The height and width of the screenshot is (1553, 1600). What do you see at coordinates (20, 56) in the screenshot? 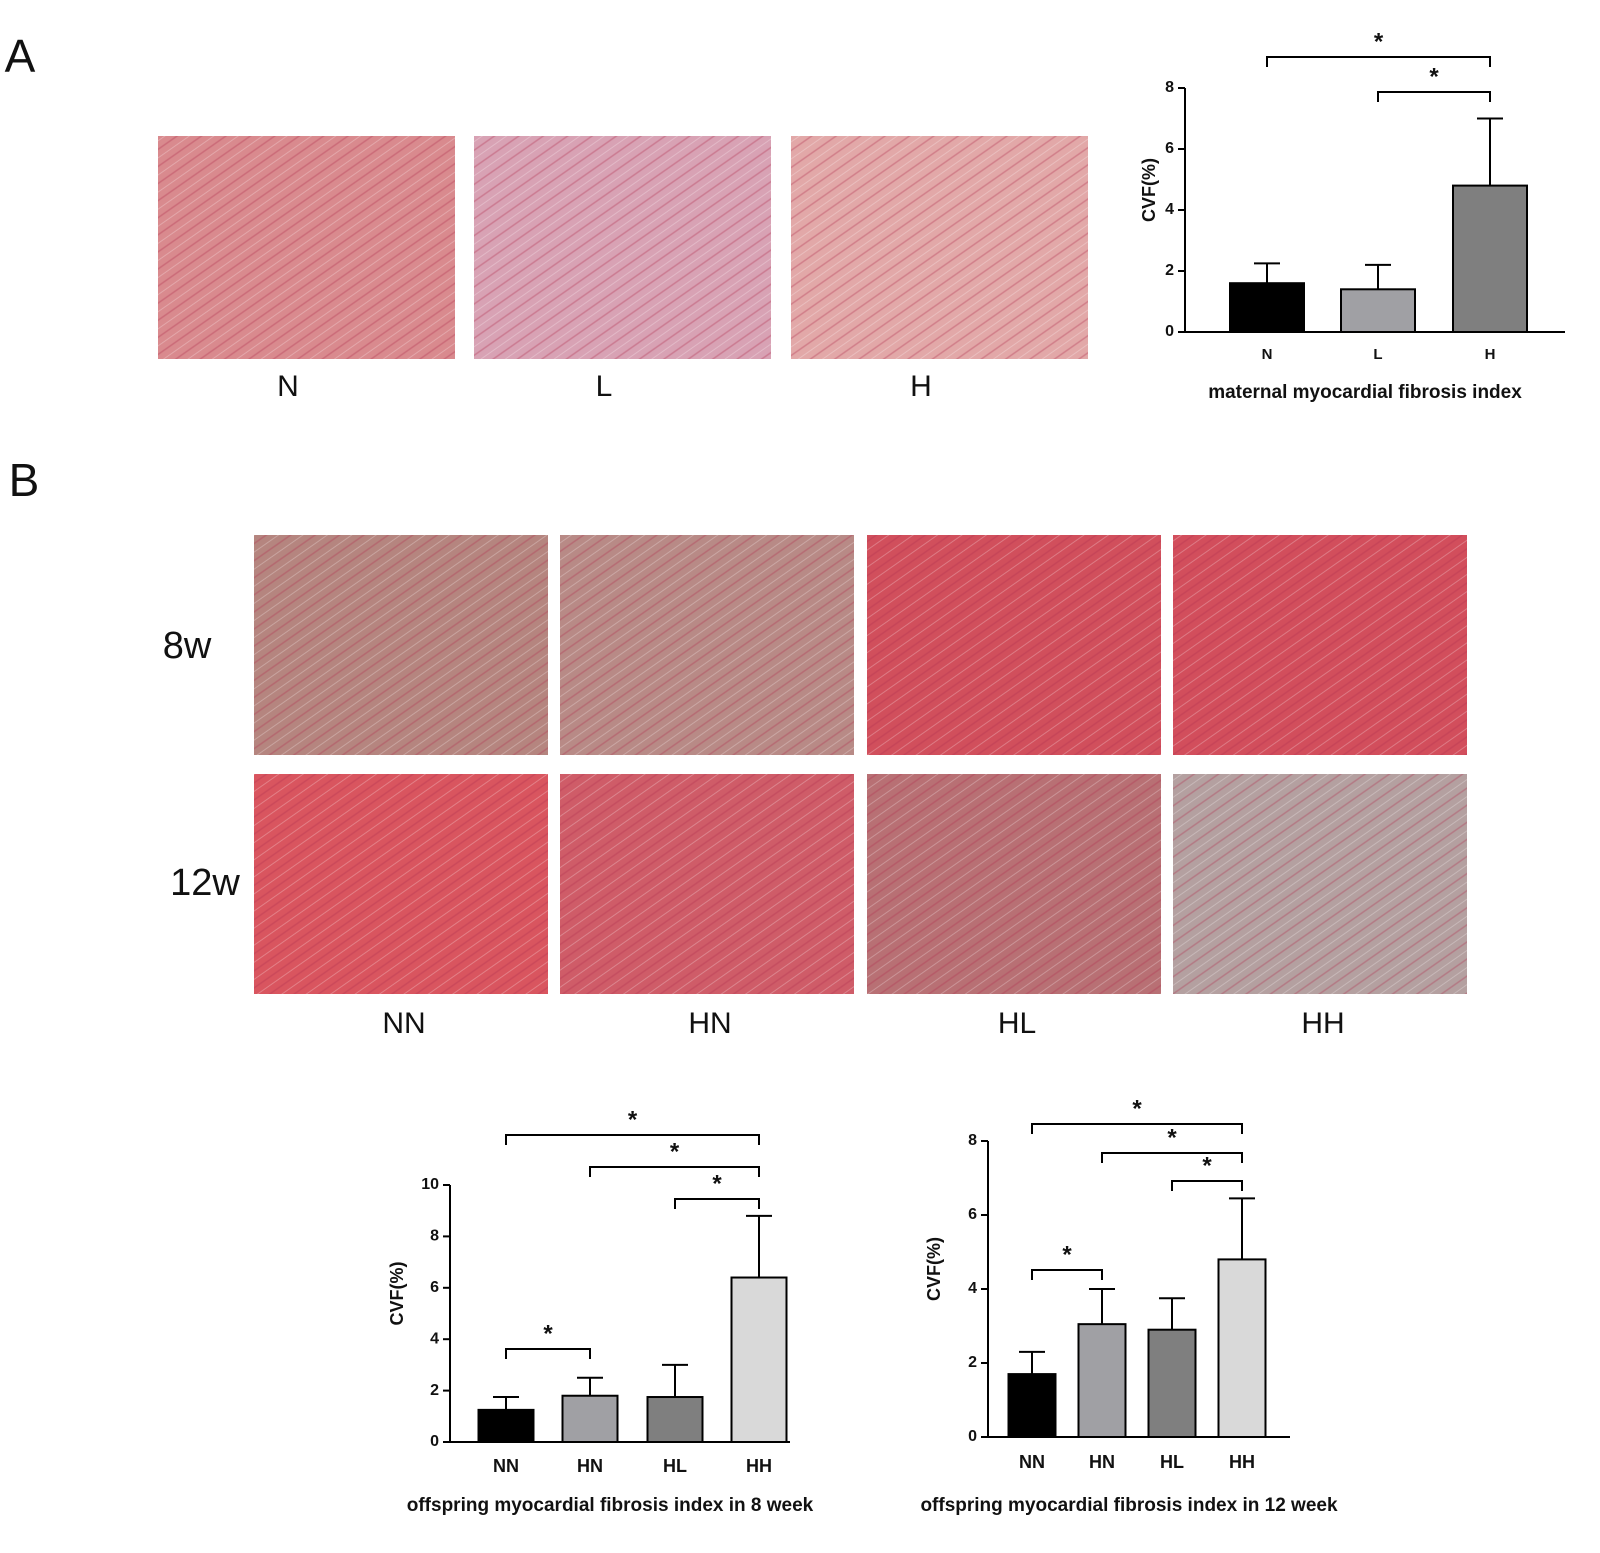
I see `panel-label: A` at bounding box center [20, 56].